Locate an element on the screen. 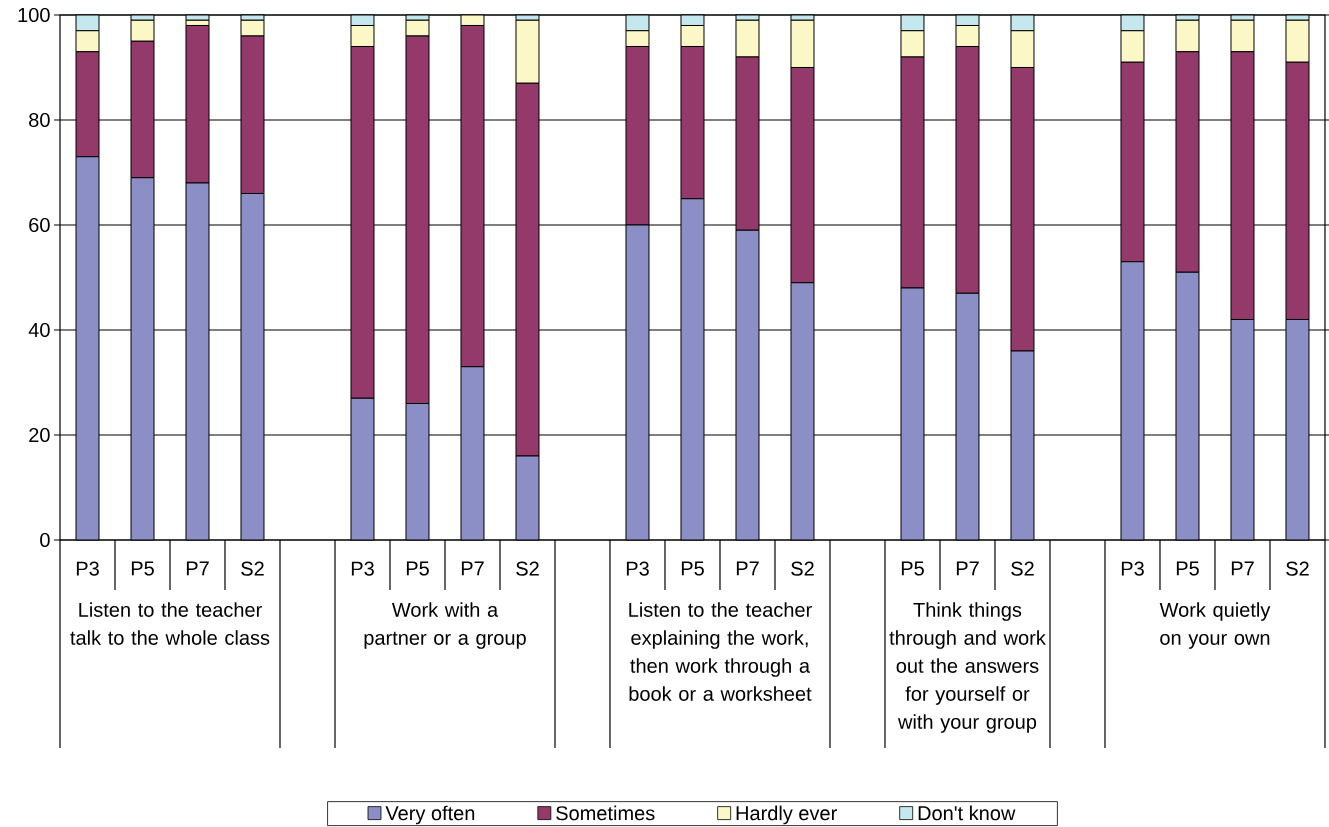 Image resolution: width=1329 pixels, height=827 pixels. y-tick-label: 20 is located at coordinates (39, 435).